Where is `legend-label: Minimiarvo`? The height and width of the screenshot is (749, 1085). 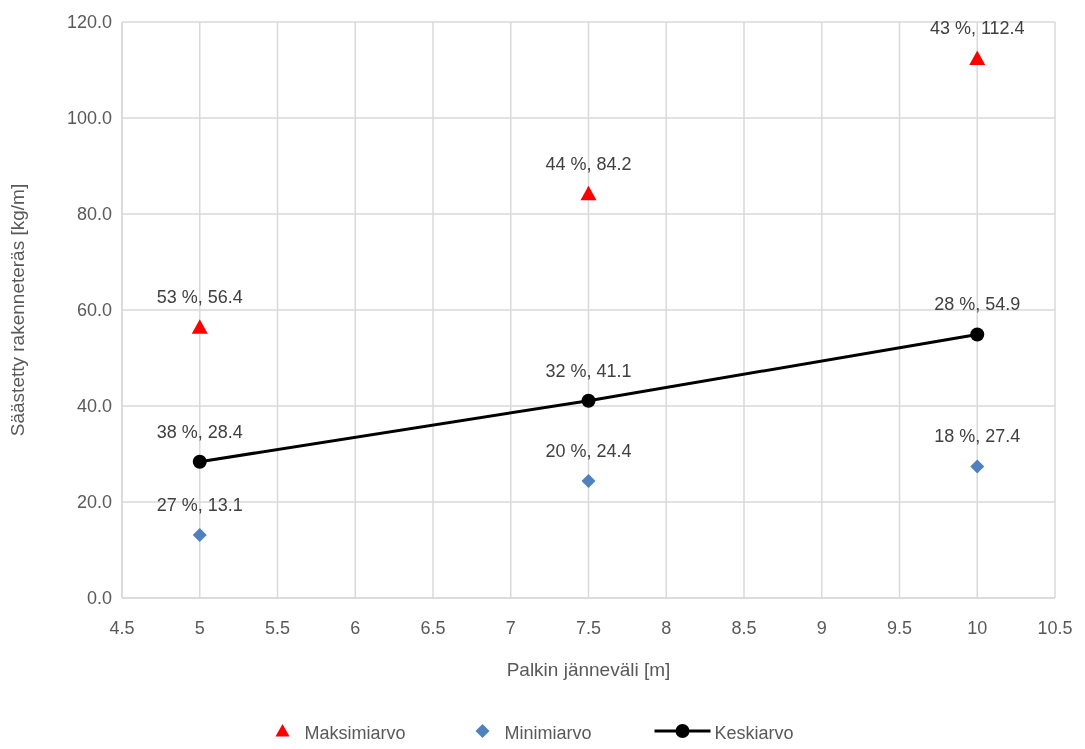 legend-label: Minimiarvo is located at coordinates (548, 733).